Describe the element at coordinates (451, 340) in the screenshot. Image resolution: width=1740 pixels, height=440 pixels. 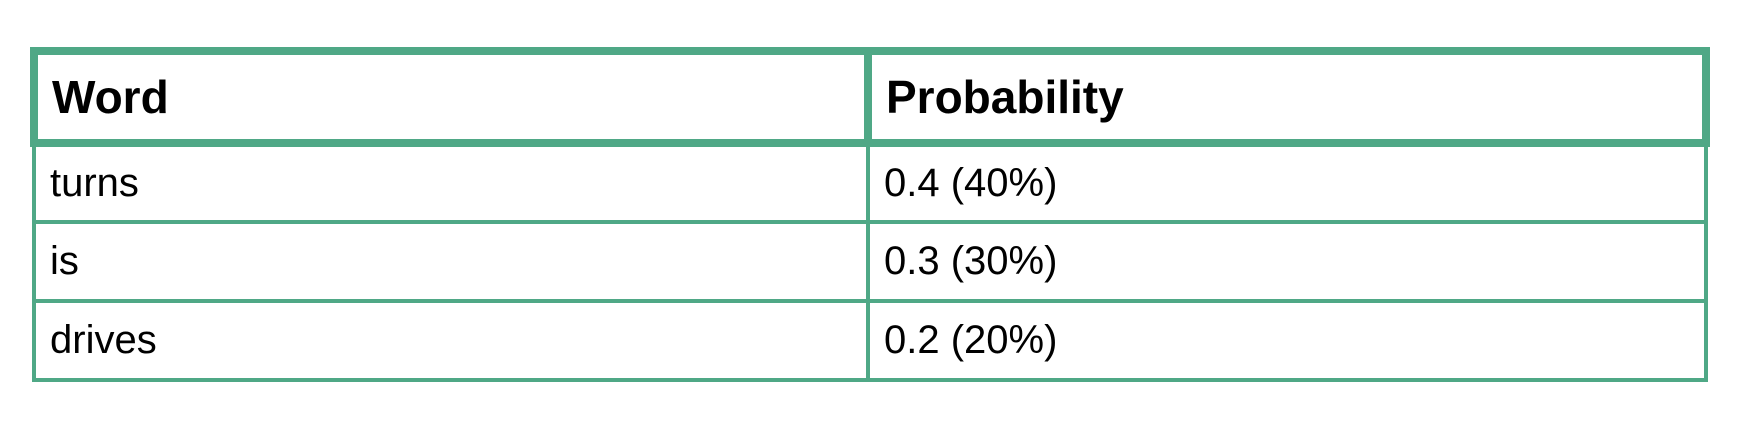
I see `cell-word: drives` at that location.